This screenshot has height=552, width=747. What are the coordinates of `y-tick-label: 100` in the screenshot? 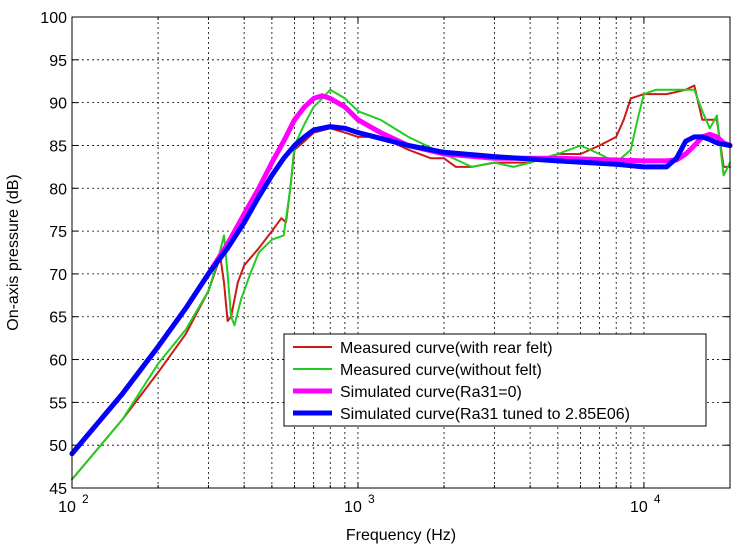 It's located at (53, 18).